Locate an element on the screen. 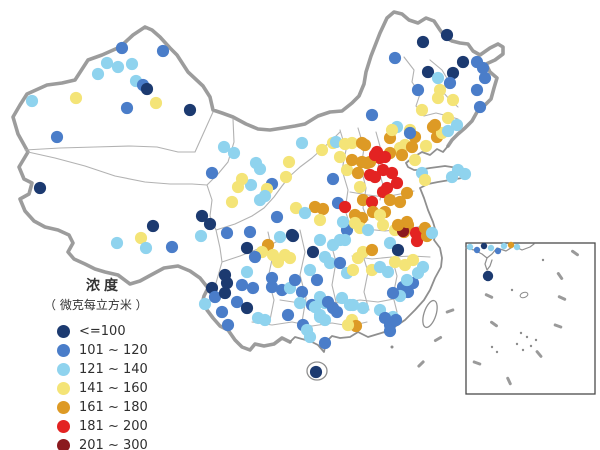 This screenshot has height=450, width=600. inset-leizhou-peninsula is located at coordinates (488, 264).